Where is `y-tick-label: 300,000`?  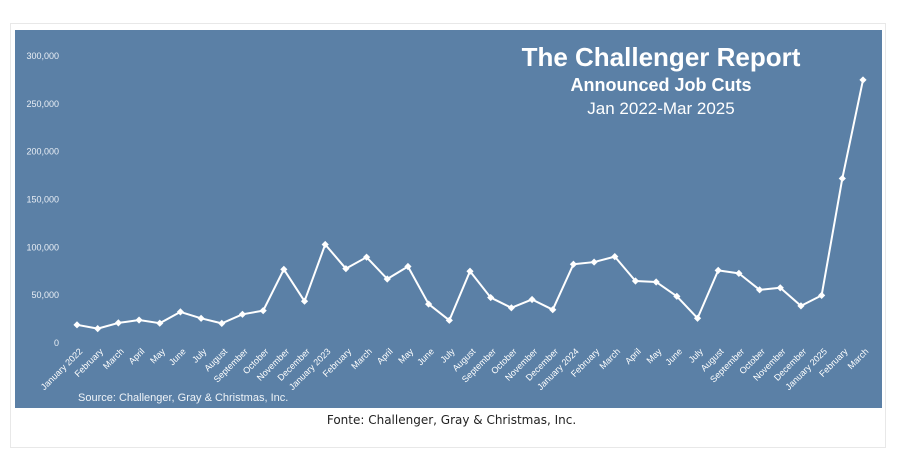
y-tick-label: 300,000 is located at coordinates (42, 56).